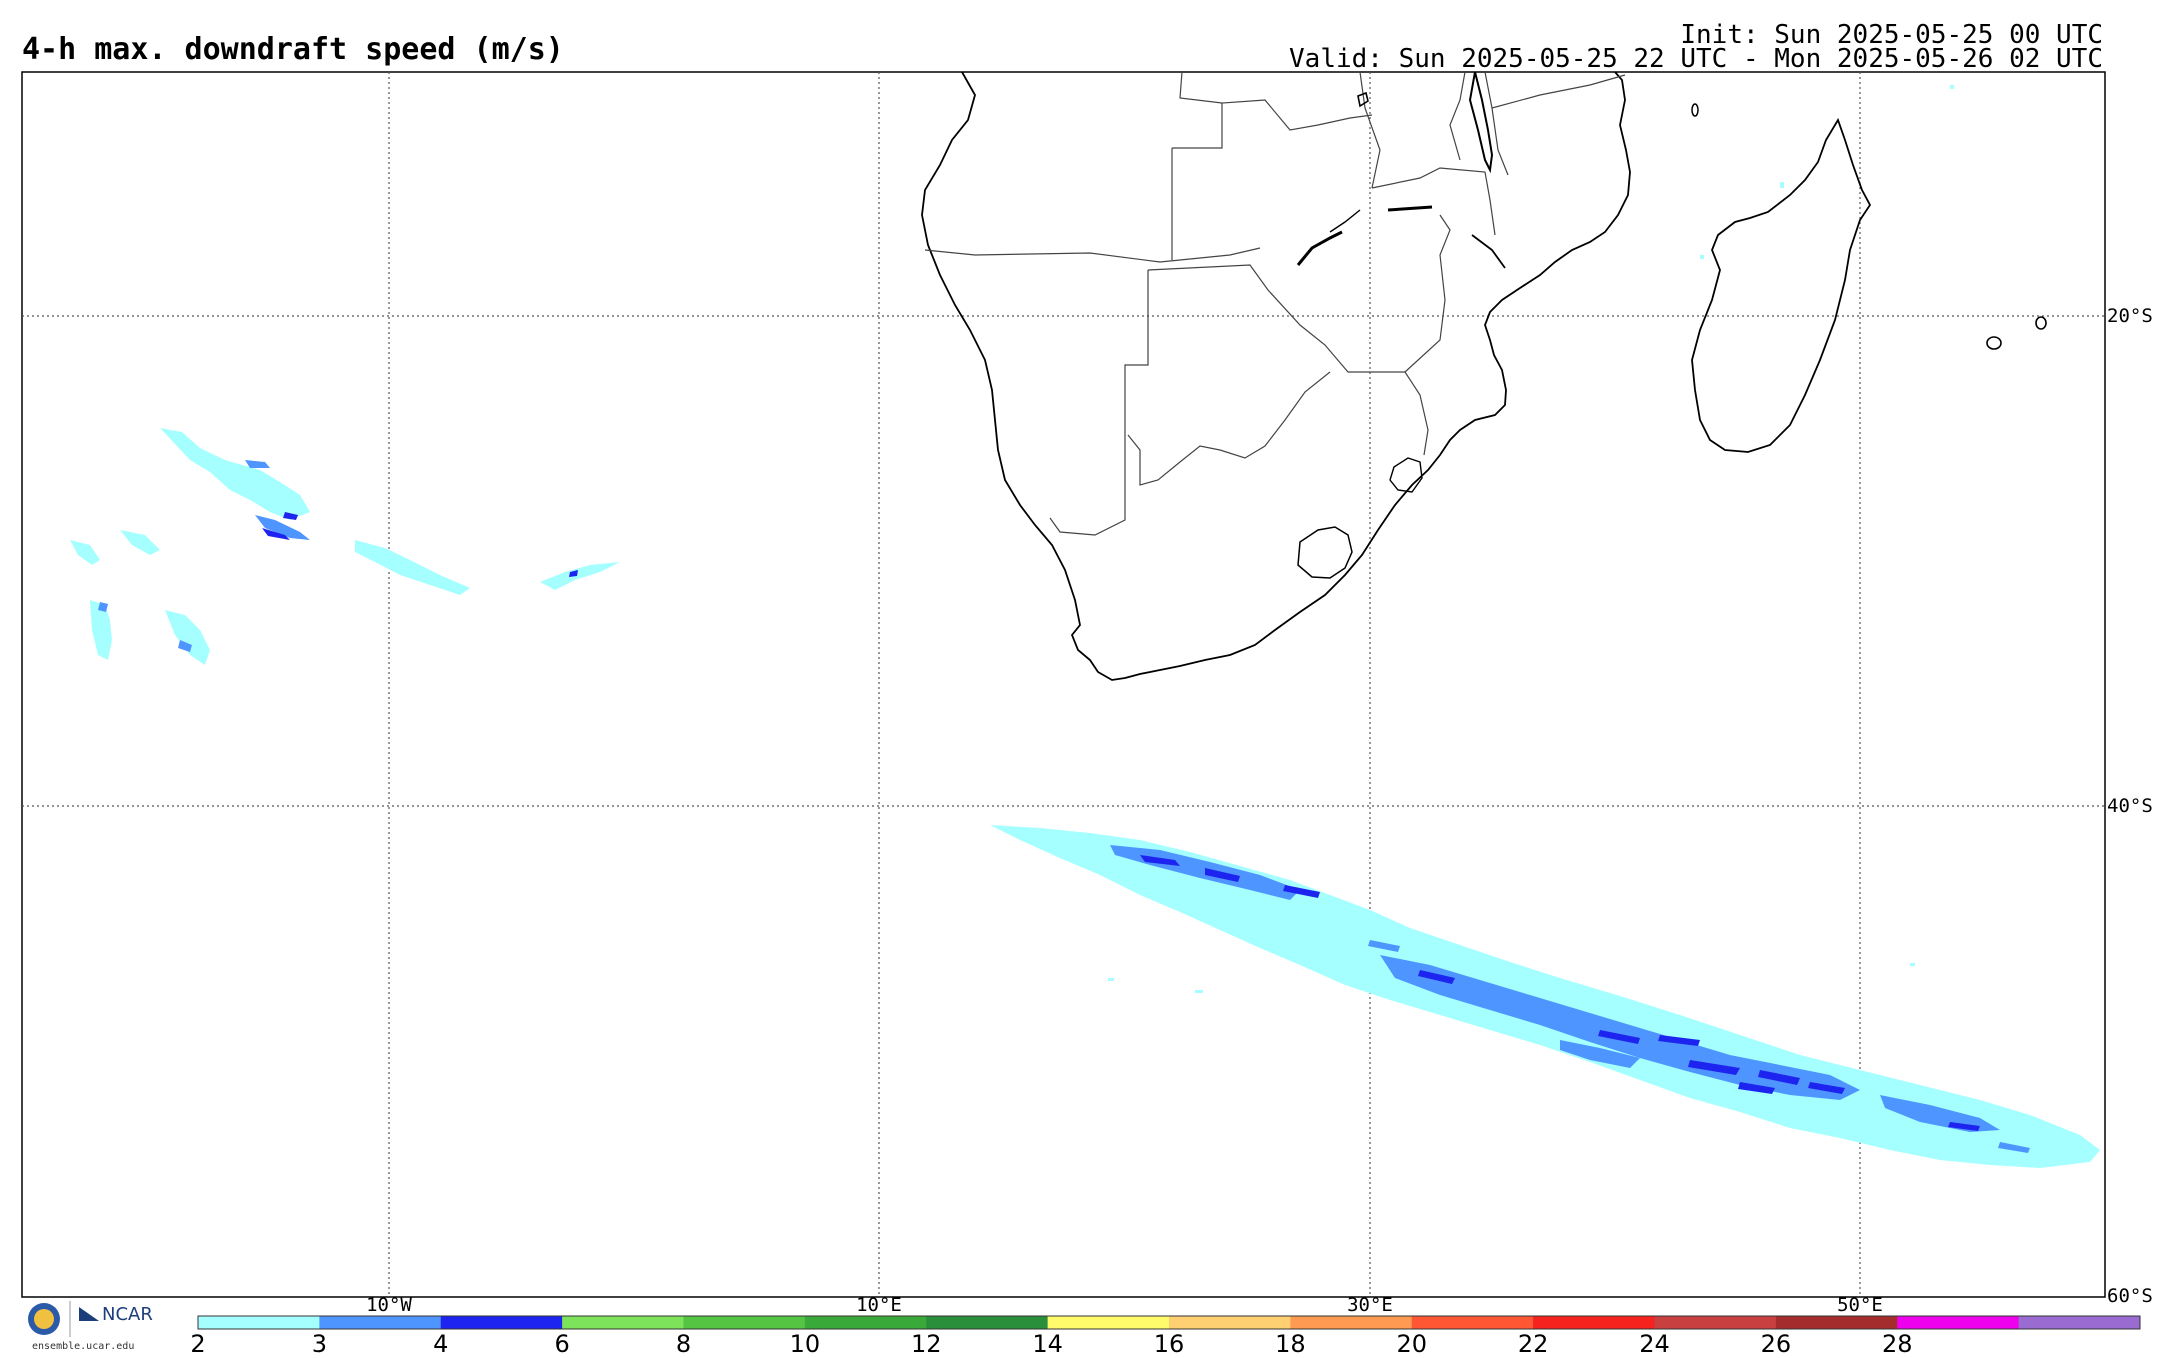 The image size is (2160, 1358). What do you see at coordinates (198, 1344) in the screenshot?
I see `colorbar-tick-label: 2` at bounding box center [198, 1344].